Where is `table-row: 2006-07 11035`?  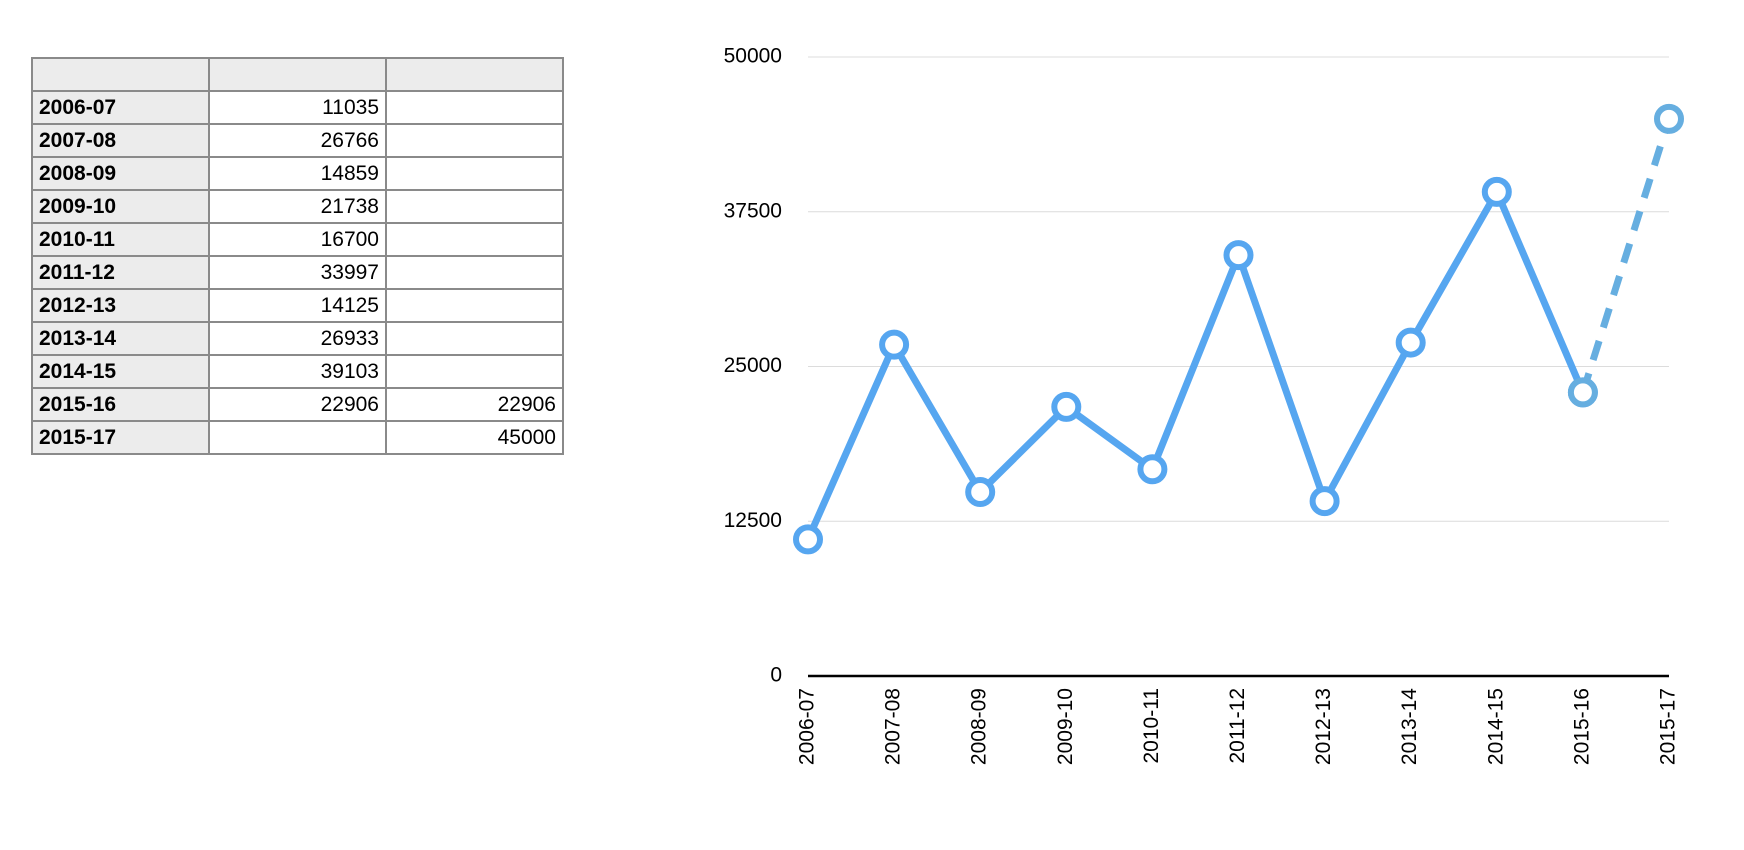
table-row: 2006-07 11035 is located at coordinates (297, 107).